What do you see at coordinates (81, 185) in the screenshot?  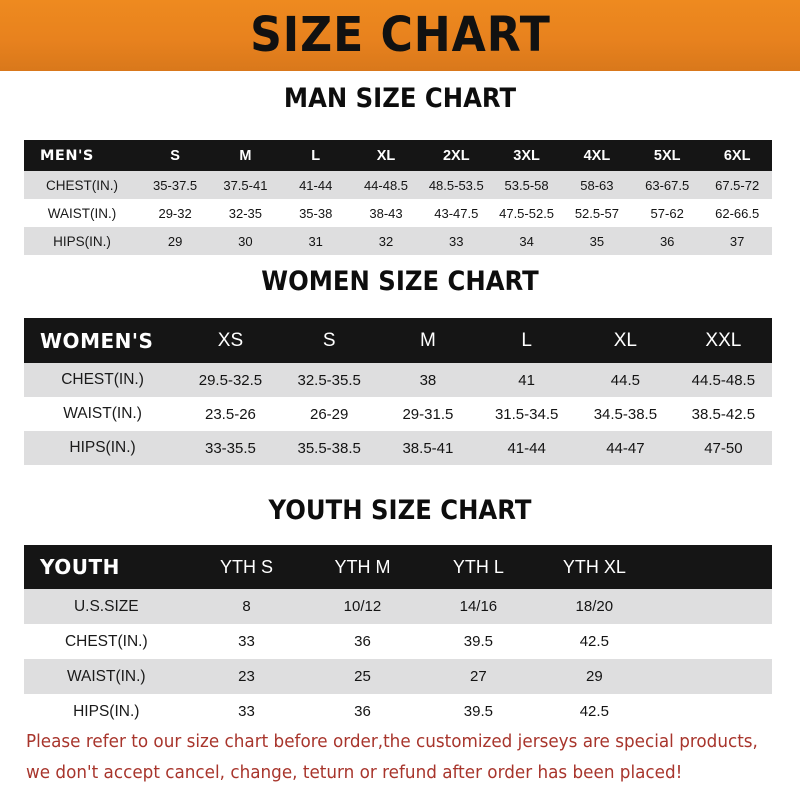 I see `man-row-label-chest: CHEST(IN.)` at bounding box center [81, 185].